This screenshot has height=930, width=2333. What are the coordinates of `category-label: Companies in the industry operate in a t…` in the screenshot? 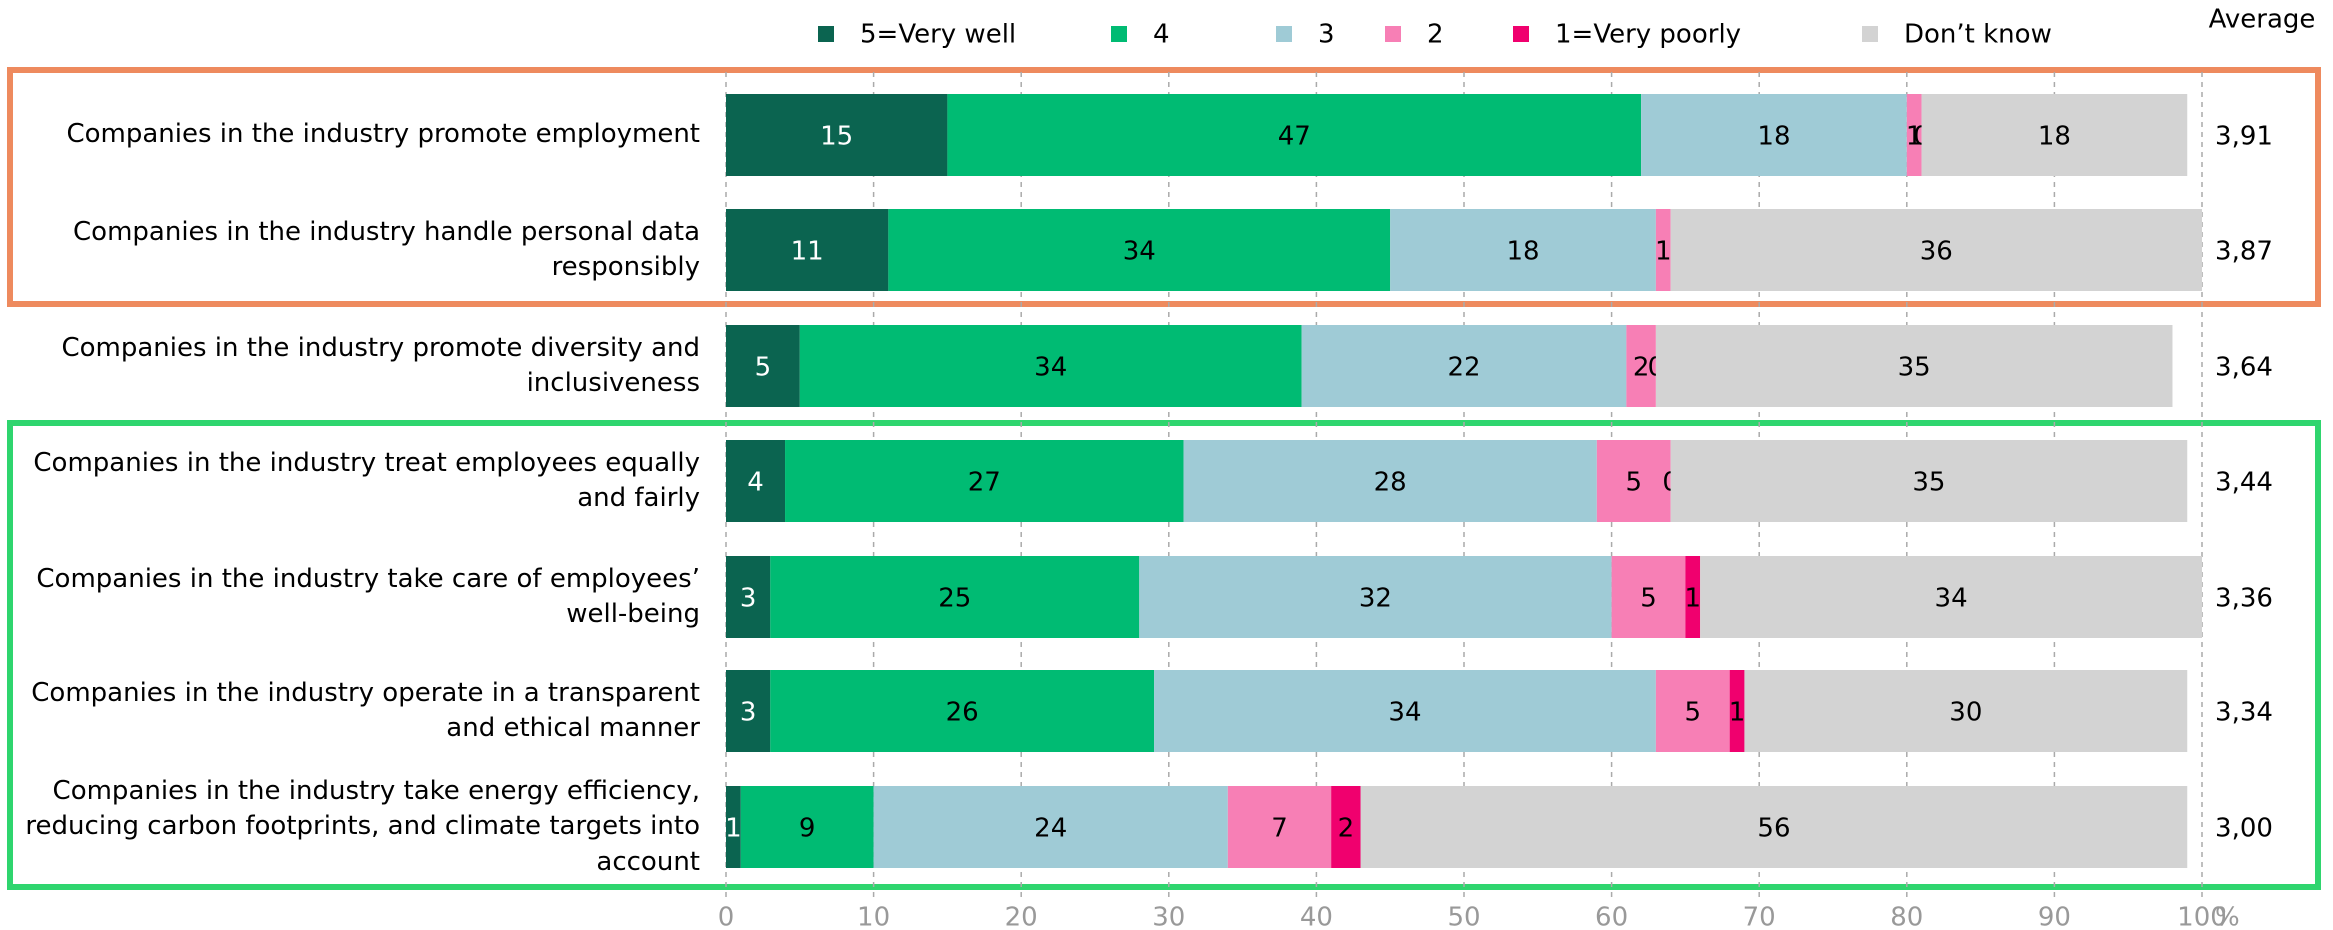 It's located at (365, 710).